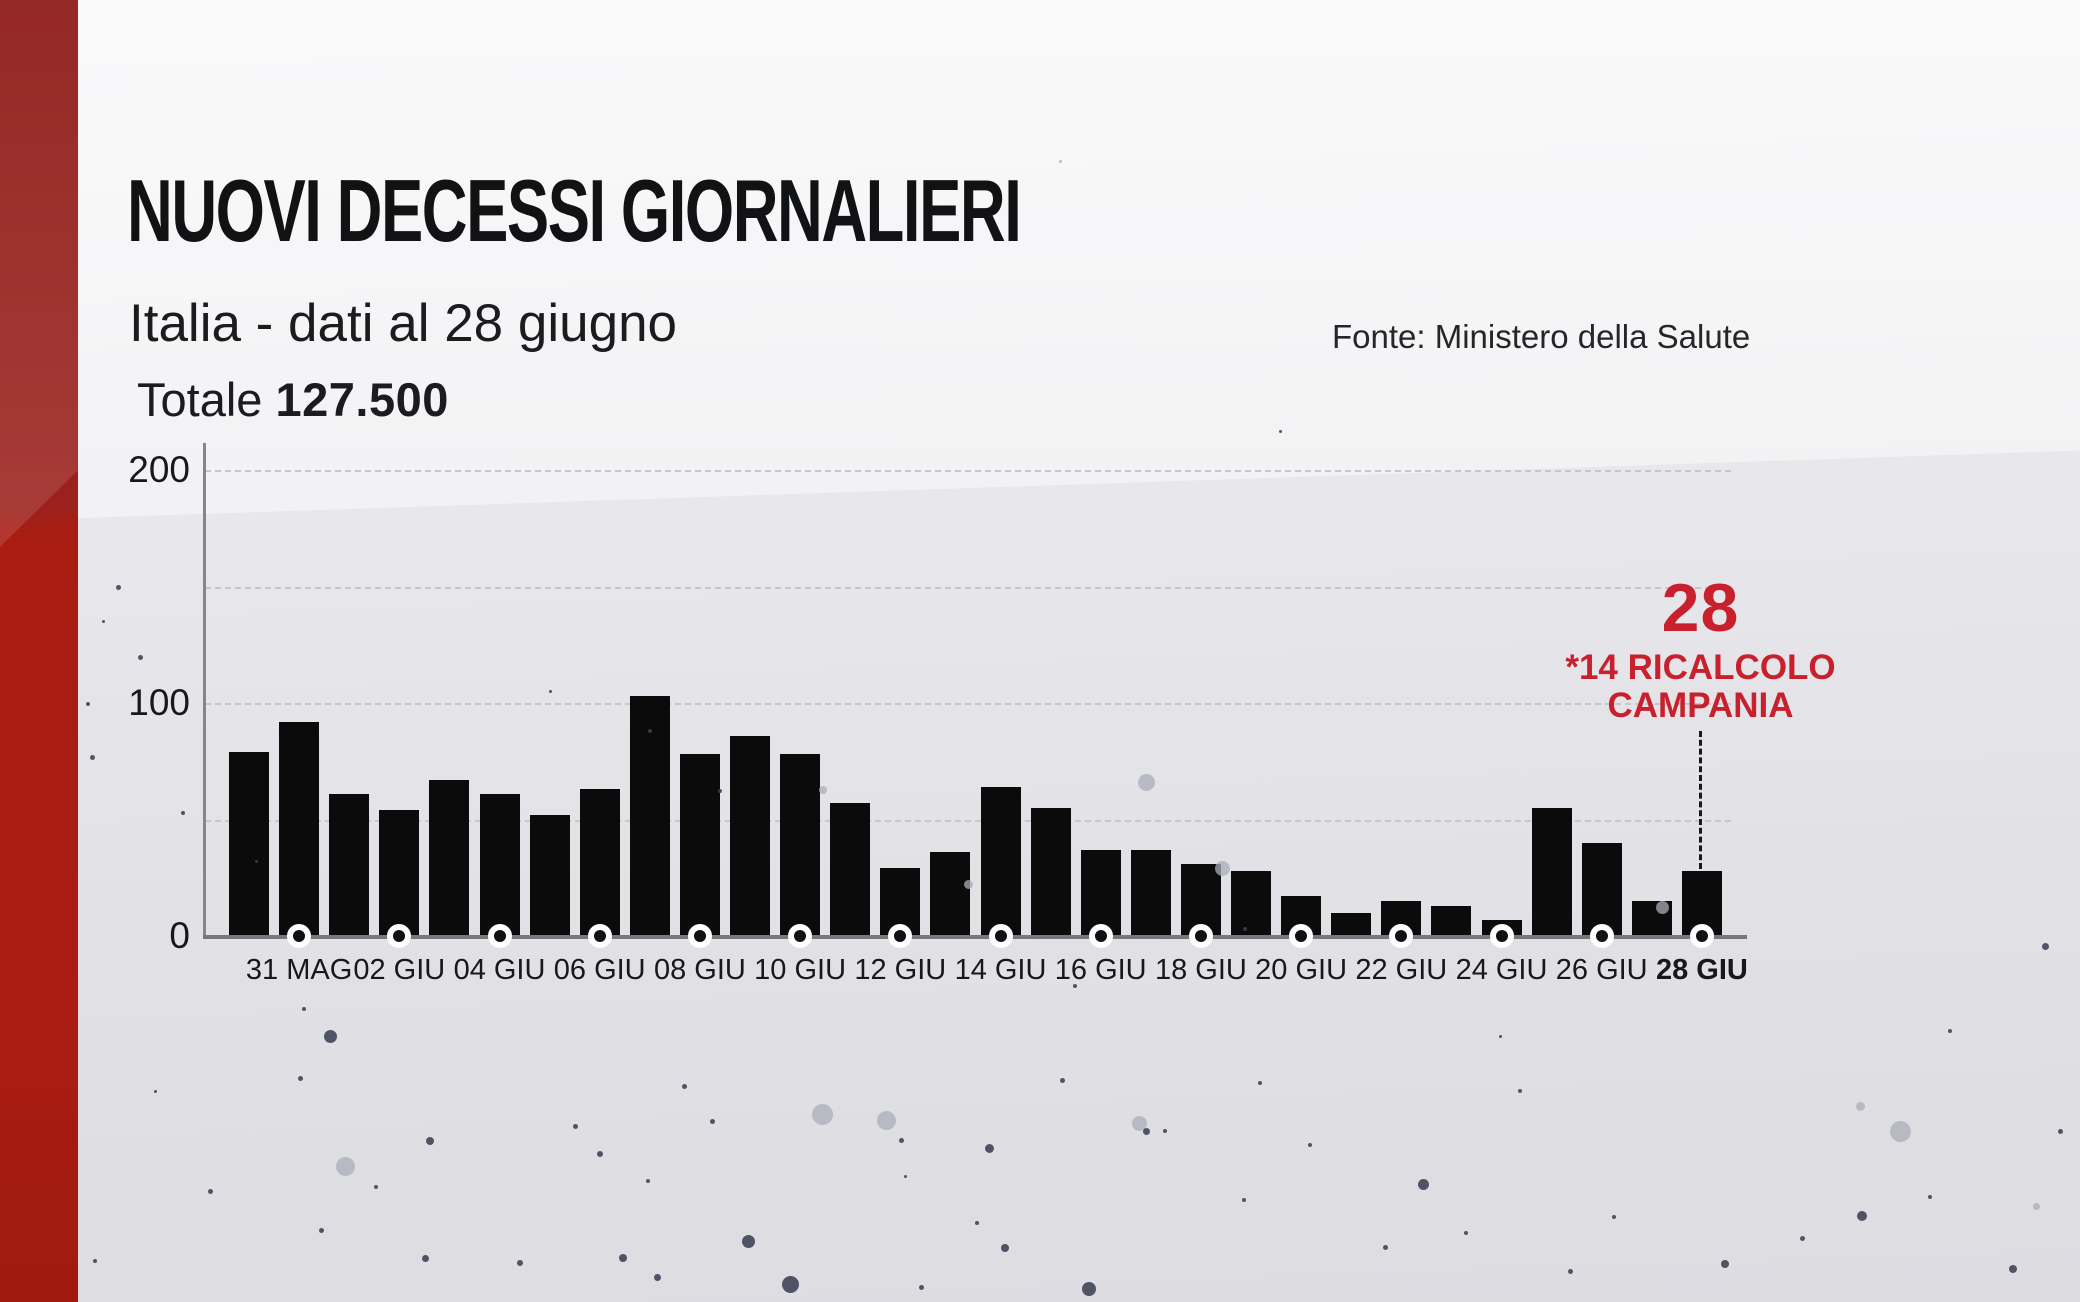  What do you see at coordinates (1601, 889) in the screenshot?
I see `bar-26-GIU` at bounding box center [1601, 889].